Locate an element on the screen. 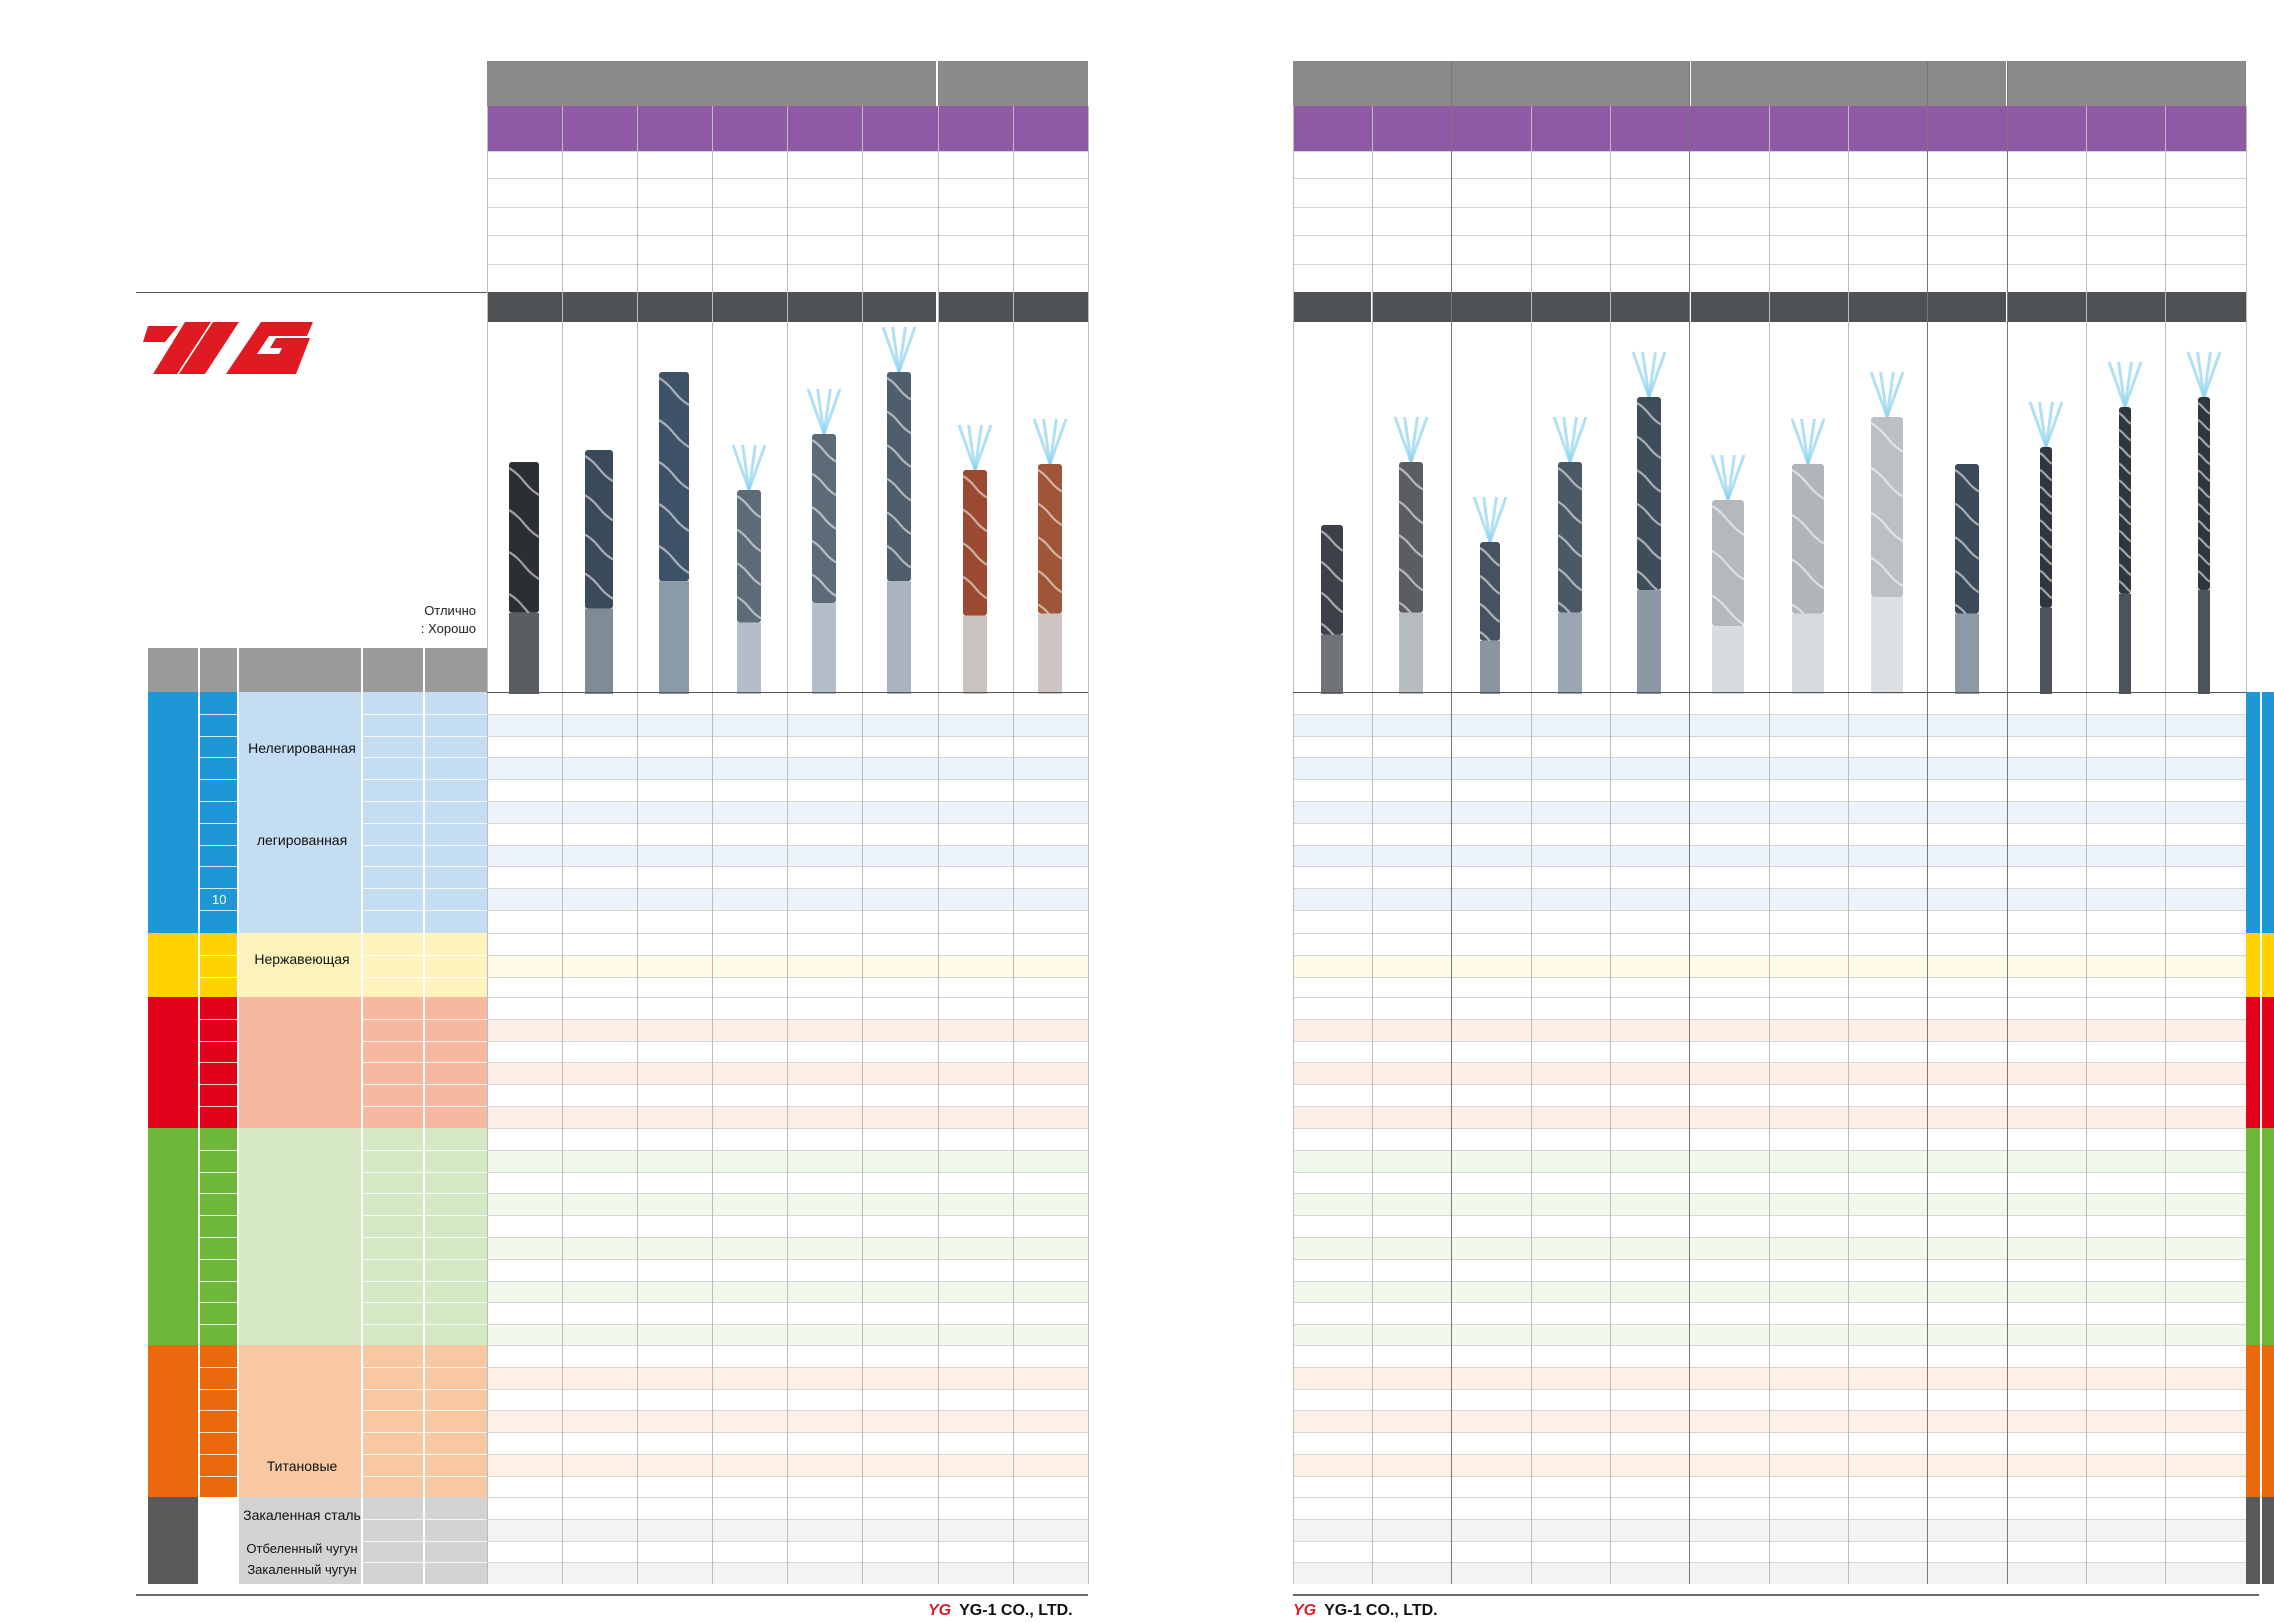 The image size is (2274, 1623). material-name-cell is located at coordinates (300, 965).